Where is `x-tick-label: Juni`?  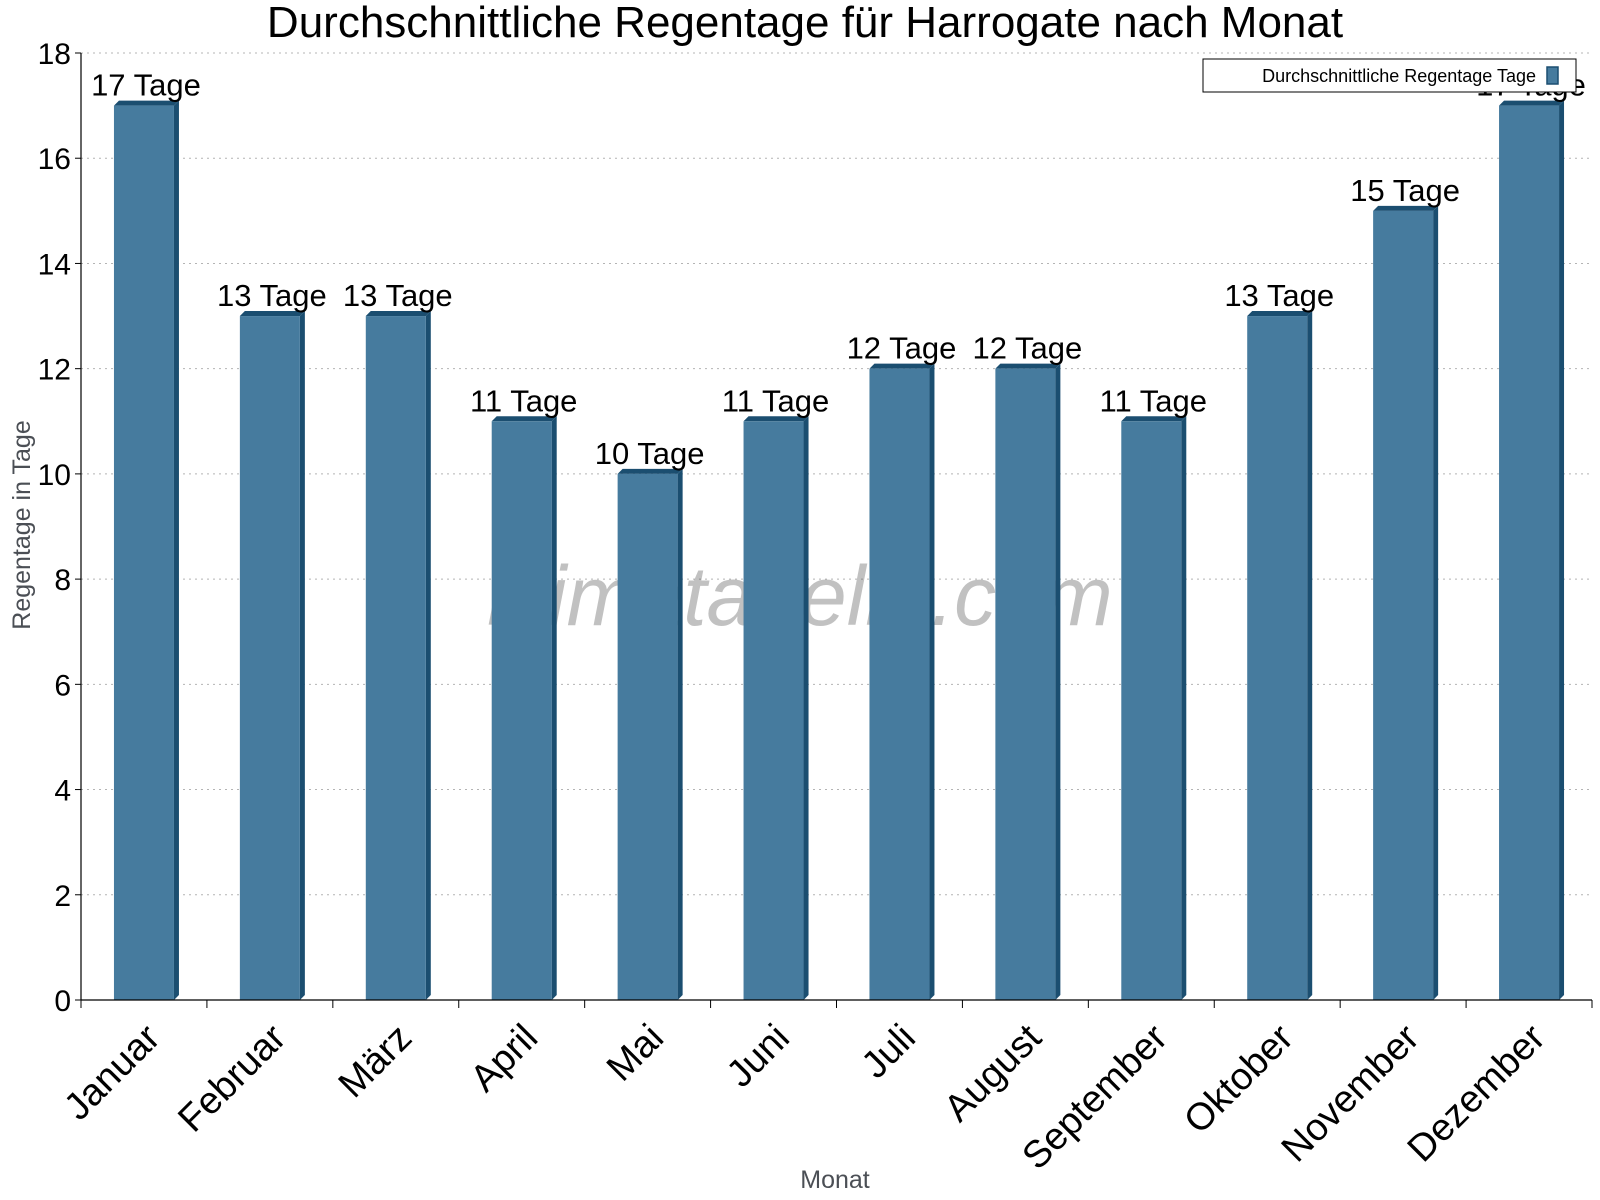 x-tick-label: Juni is located at coordinates (758, 1056).